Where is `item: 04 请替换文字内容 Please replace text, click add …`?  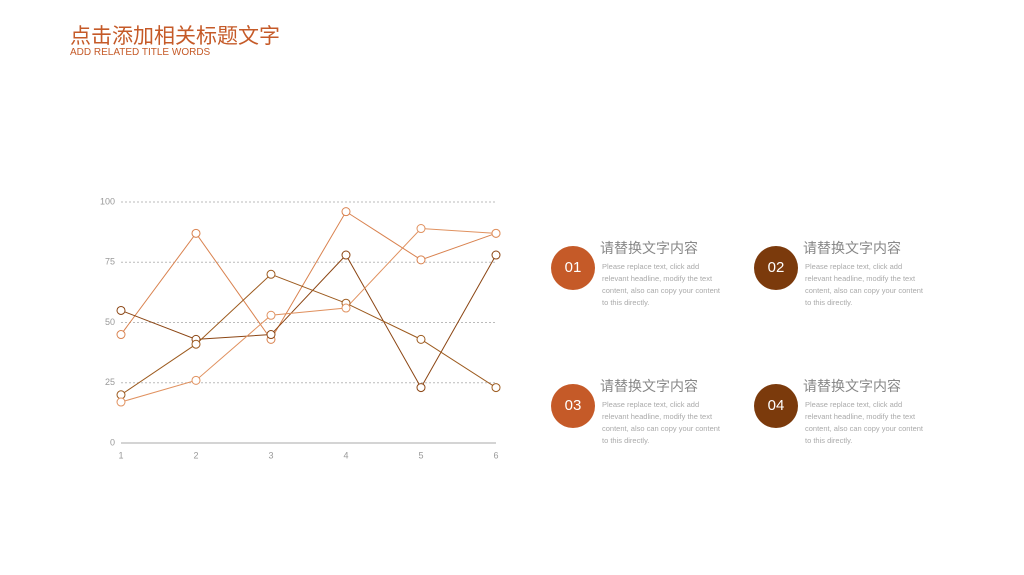
item: 04 请替换文字内容 Please replace text, click add … is located at coordinates (859, 421).